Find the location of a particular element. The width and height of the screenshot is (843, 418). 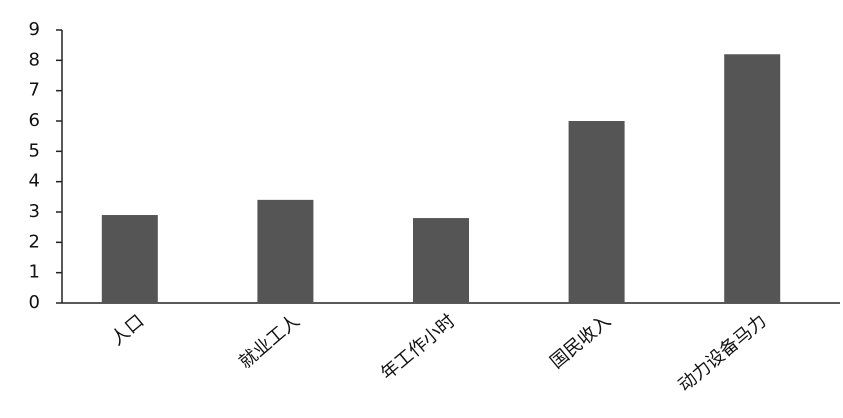

x-tick-label: 动力设备马力 is located at coordinates (722, 354).